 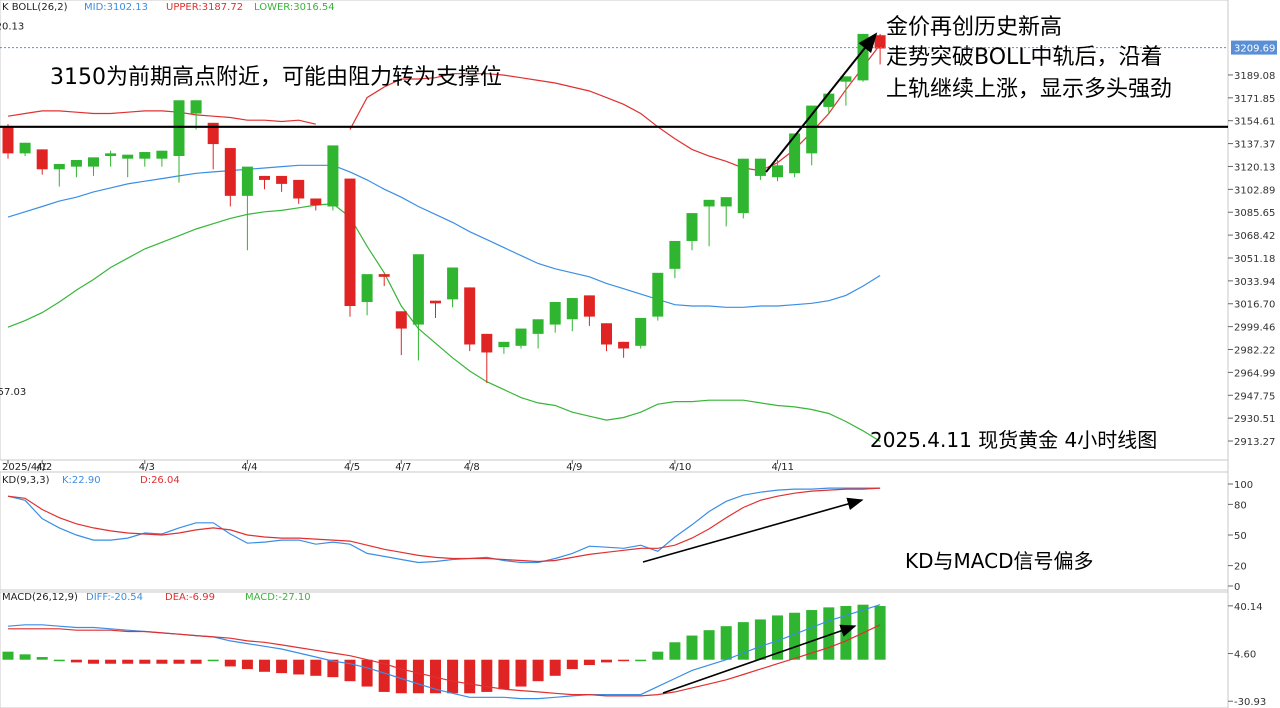 I want to click on kd-header: KD(9,3,3) K:22.90 D:26.04, so click(x=91, y=480).